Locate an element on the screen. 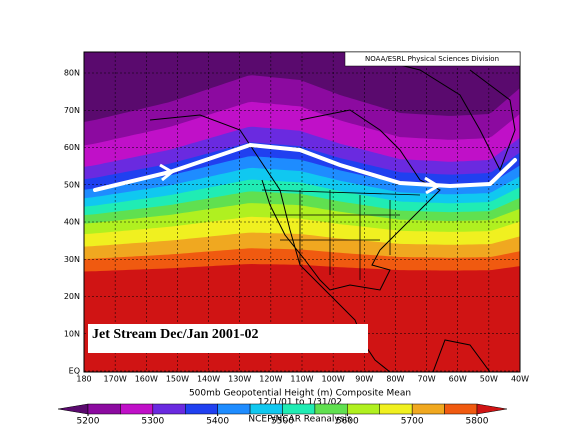 This screenshot has height=437, width=565. lon-label: 100W is located at coordinates (333, 379).